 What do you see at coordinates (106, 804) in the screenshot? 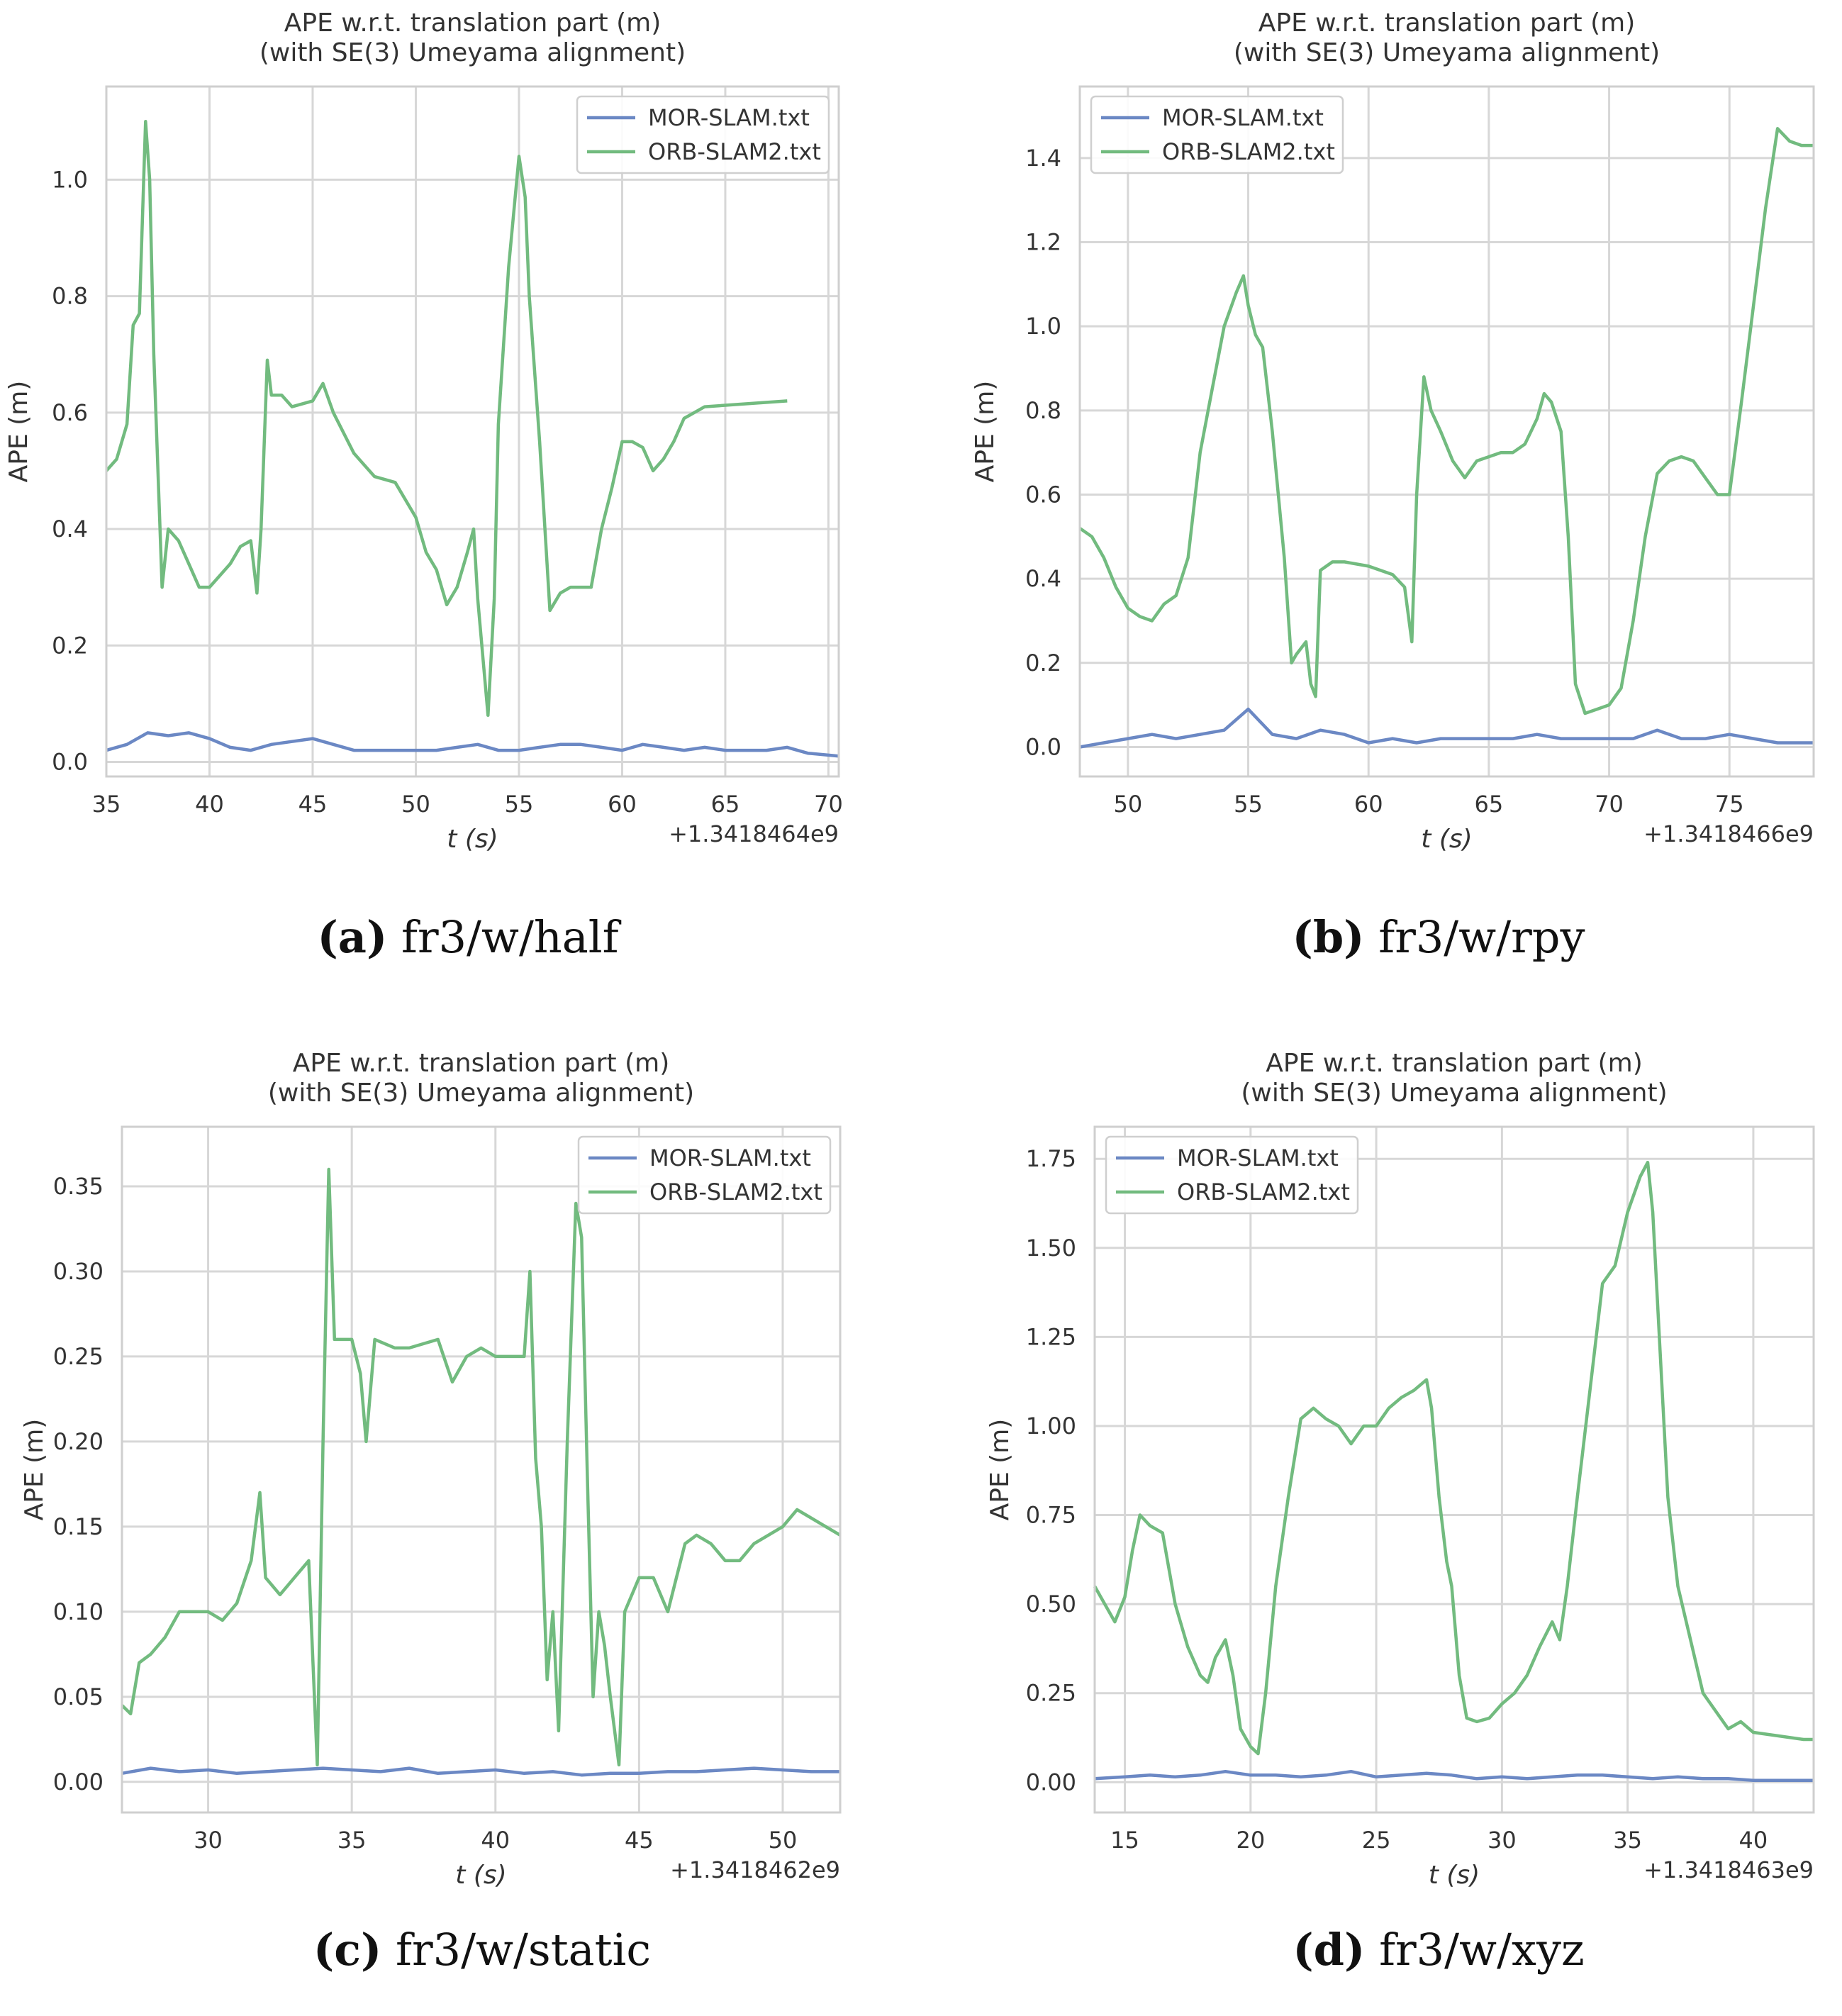
I see `chart-a-xtick-label: 35` at bounding box center [106, 804].